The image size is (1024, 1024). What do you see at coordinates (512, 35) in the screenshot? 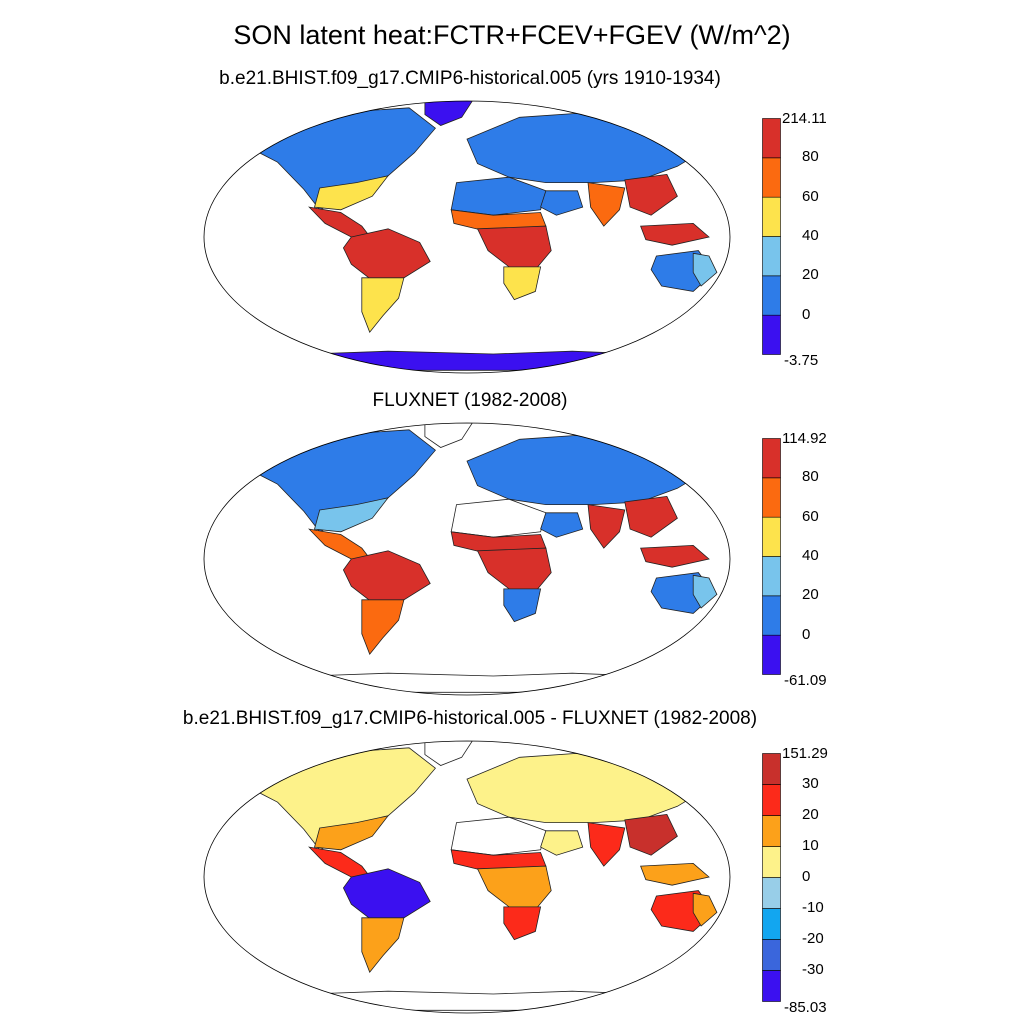
I see `figure-title: SON latent heat:FCTR+FCEV+FGEV (W/m^2)` at bounding box center [512, 35].